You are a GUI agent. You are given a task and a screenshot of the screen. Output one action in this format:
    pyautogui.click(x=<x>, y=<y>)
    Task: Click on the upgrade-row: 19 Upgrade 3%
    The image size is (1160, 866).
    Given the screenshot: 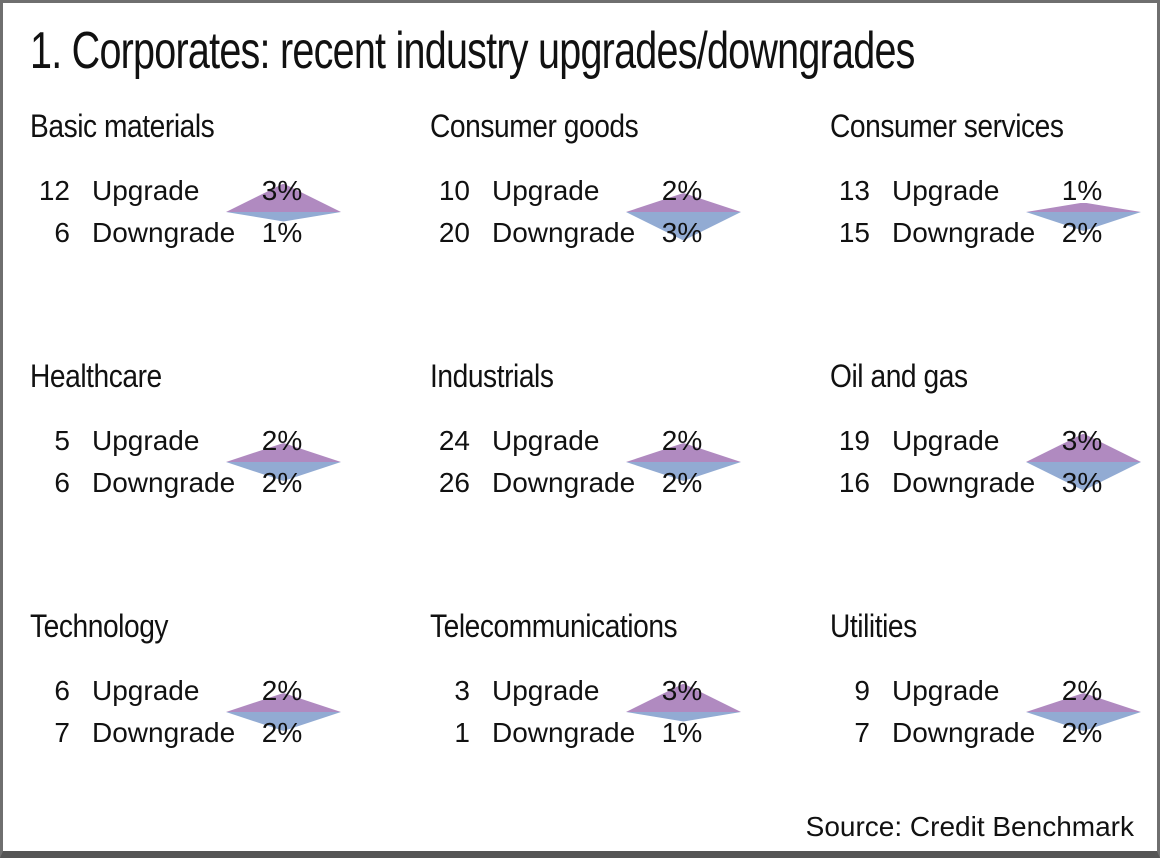 What is the action you would take?
    pyautogui.click(x=993, y=441)
    